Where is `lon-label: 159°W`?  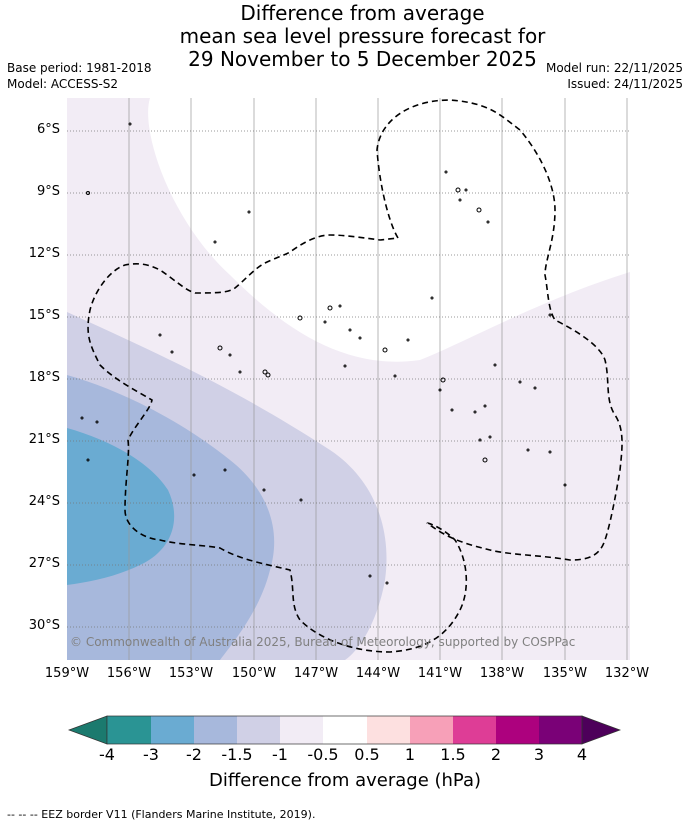
lon-label: 159°W is located at coordinates (67, 673).